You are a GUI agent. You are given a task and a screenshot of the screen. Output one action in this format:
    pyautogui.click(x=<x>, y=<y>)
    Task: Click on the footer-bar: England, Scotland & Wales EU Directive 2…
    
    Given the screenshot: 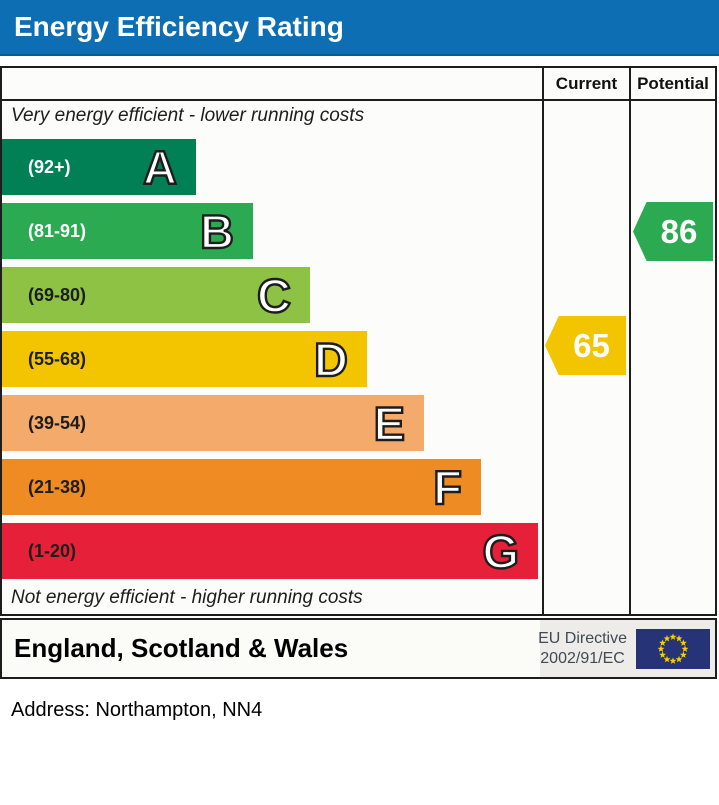 What is the action you would take?
    pyautogui.click(x=358, y=648)
    